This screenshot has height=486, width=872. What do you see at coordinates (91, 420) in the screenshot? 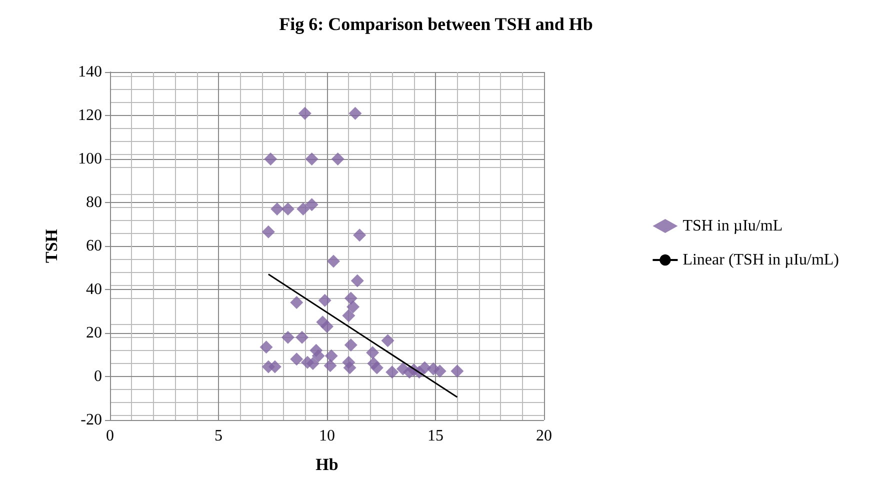
I see `y-tick-label: -20` at bounding box center [91, 420].